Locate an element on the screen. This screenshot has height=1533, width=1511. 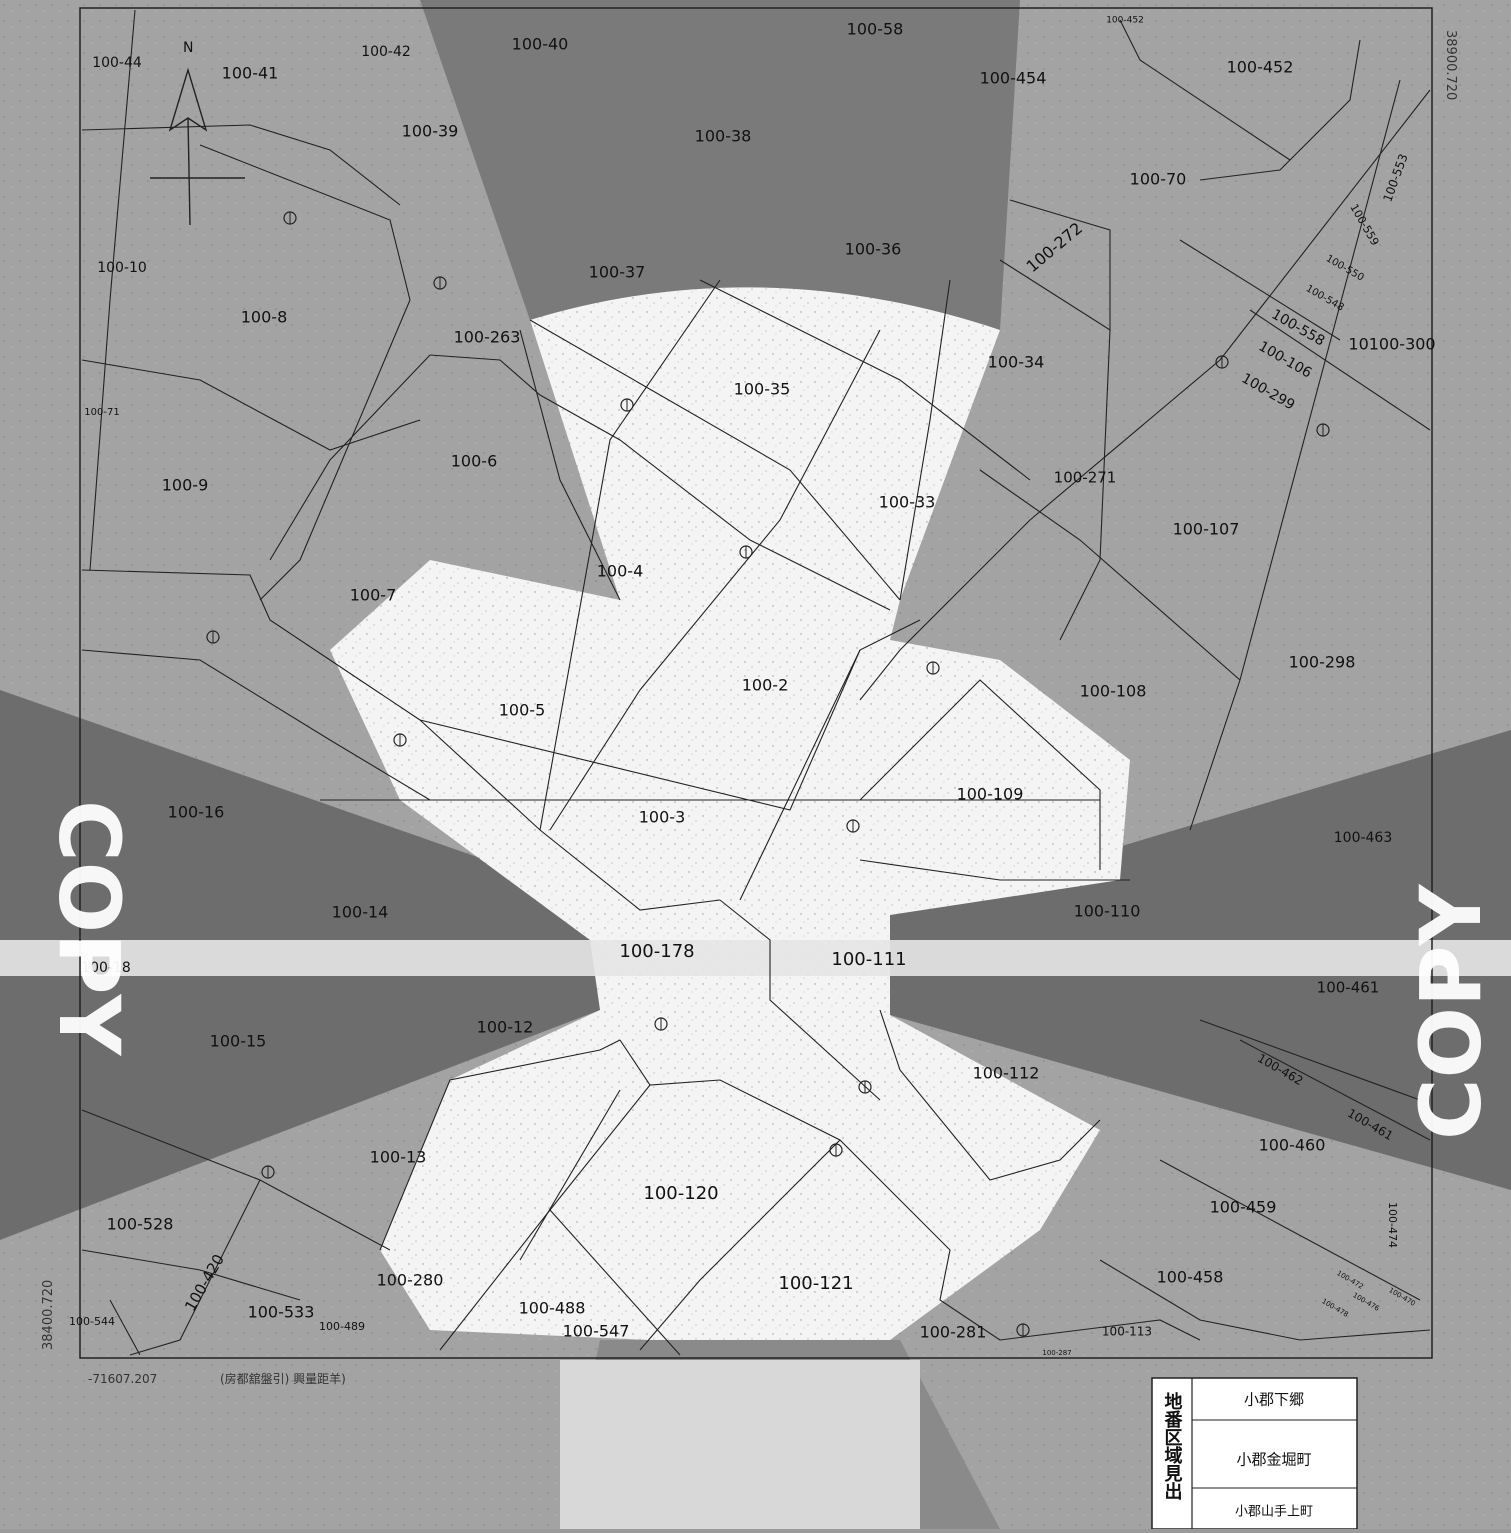
legend-header: 地番区域見出 is located at coordinates (1173, 1445).